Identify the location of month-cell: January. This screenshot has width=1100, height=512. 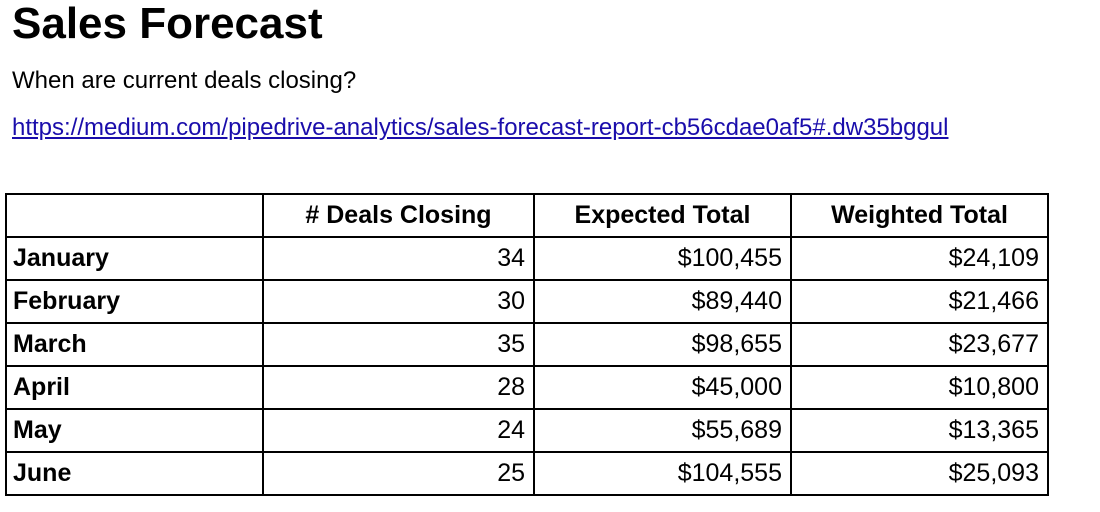
(134, 258).